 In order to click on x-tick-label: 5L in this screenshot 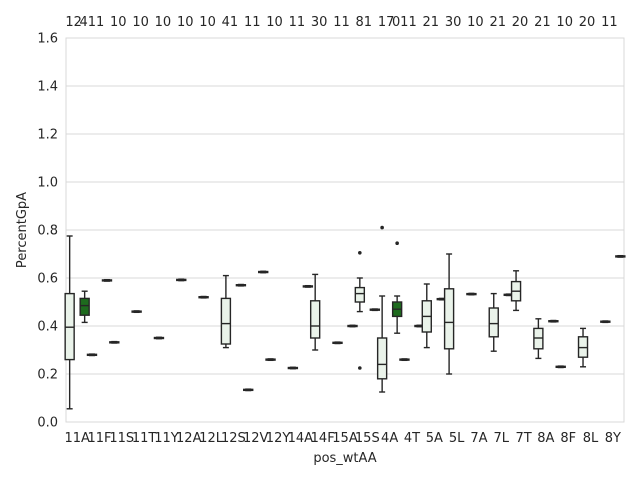, I will do `click(457, 438)`.